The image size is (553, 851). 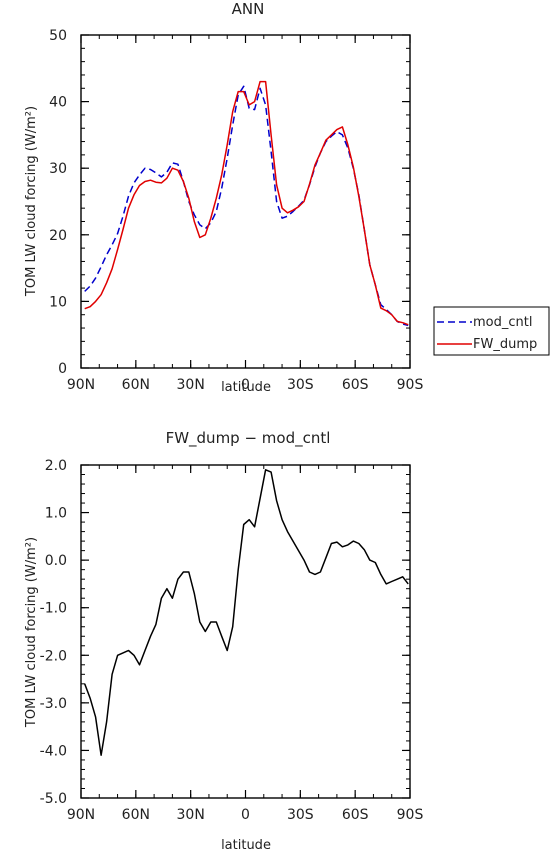 I want to click on top-x-axis-label: latitude, so click(x=246, y=387).